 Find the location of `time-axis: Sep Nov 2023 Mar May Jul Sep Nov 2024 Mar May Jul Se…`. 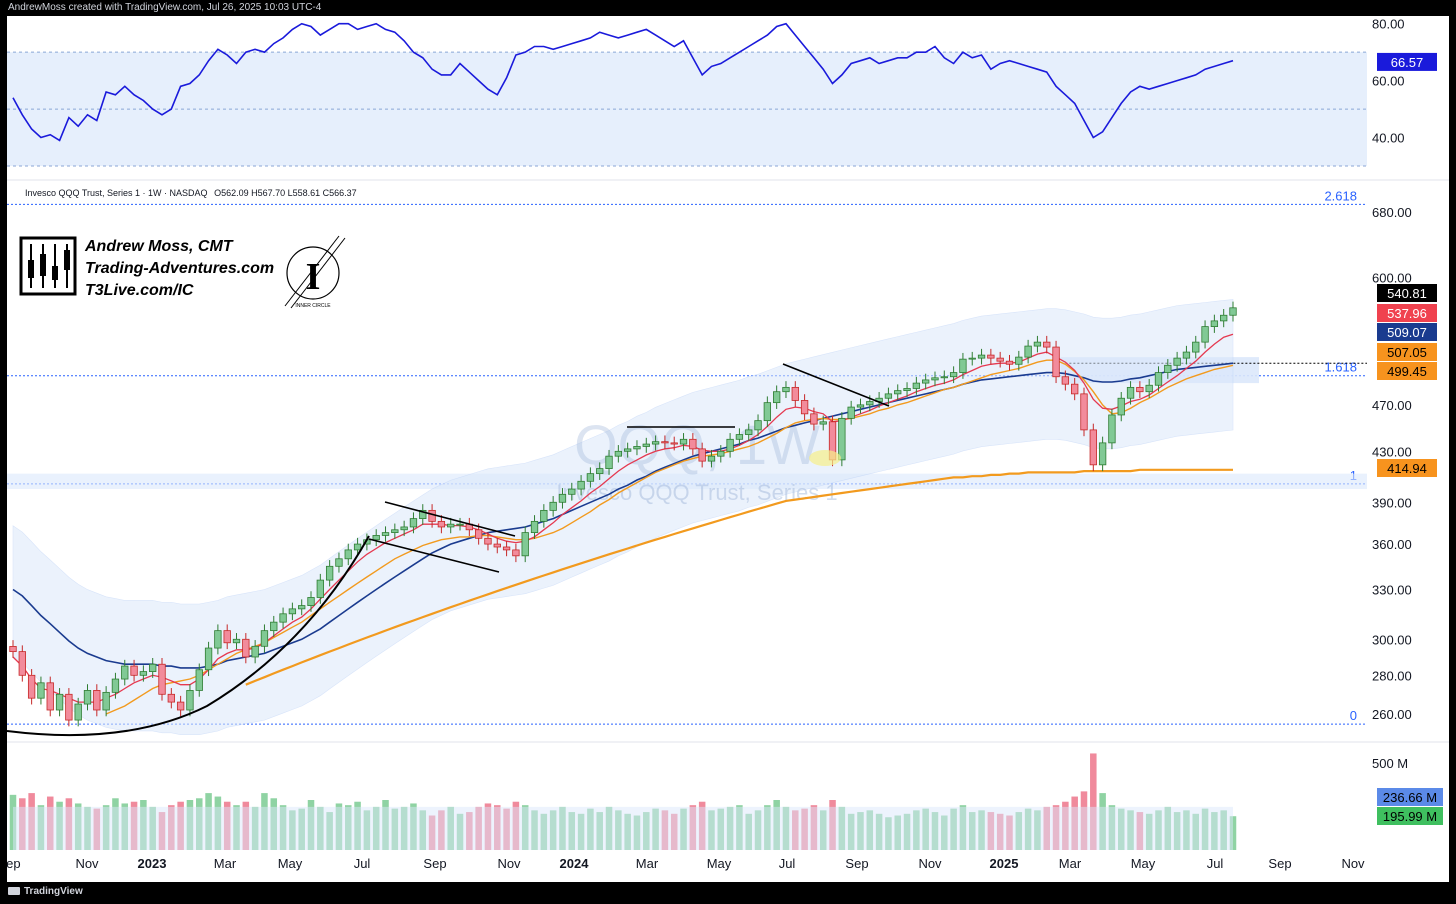

time-axis: Sep Nov 2023 Mar May Jul Sep Nov 2024 Mar May Jul Se… is located at coordinates (686, 863).